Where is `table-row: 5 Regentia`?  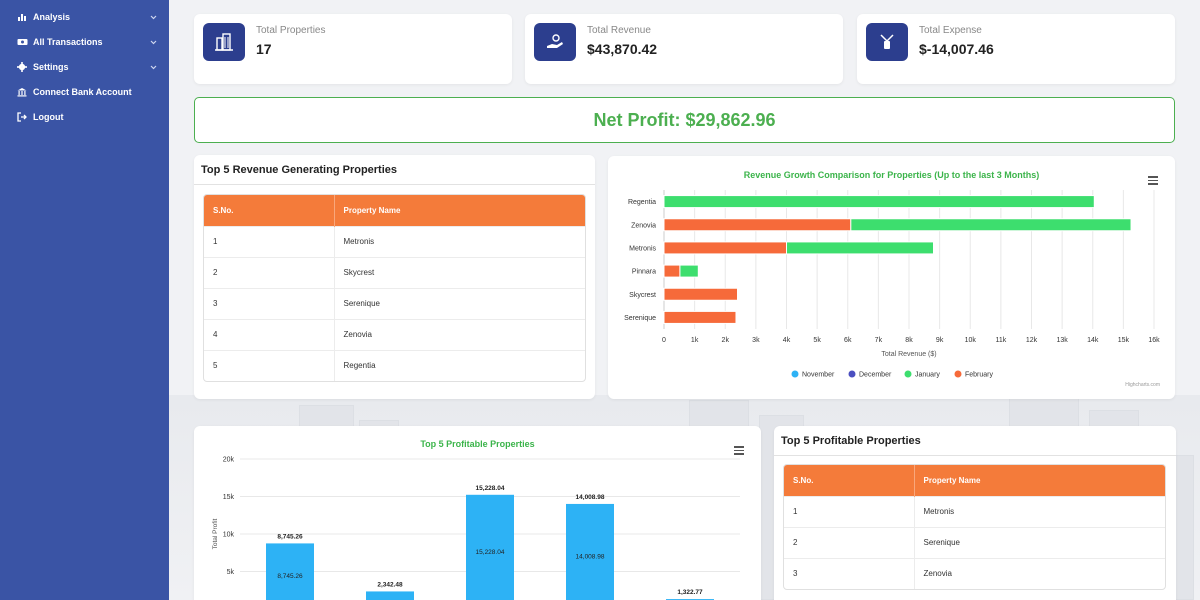
table-row: 5 Regentia is located at coordinates (394, 365).